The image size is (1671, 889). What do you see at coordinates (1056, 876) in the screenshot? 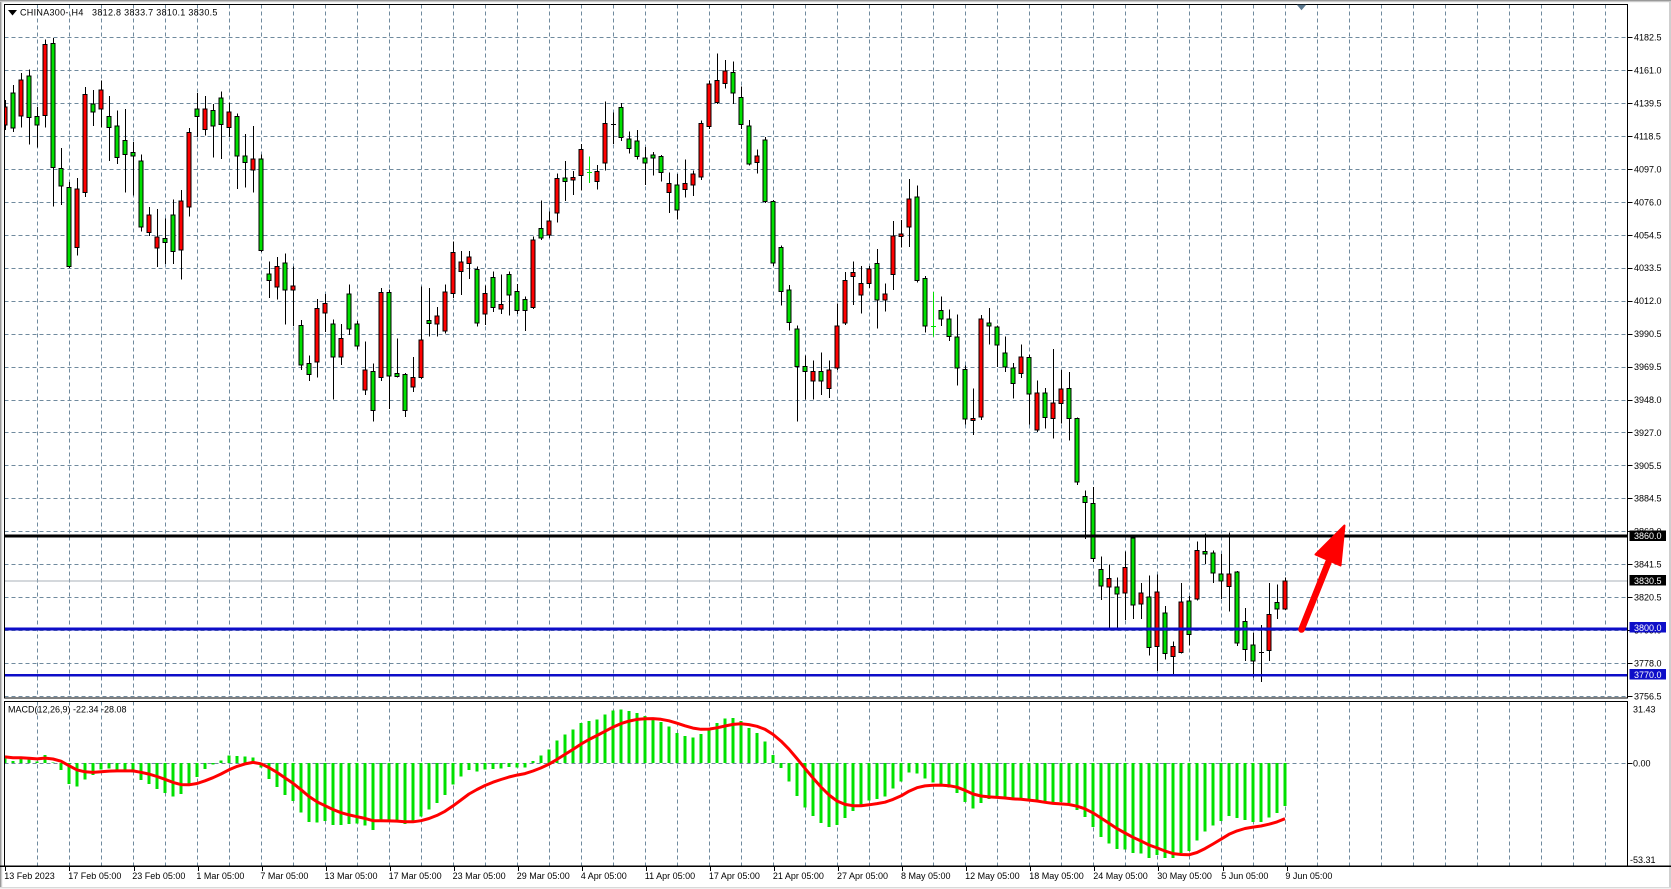
I see `svg-text: 18 May 05:00` at bounding box center [1056, 876].